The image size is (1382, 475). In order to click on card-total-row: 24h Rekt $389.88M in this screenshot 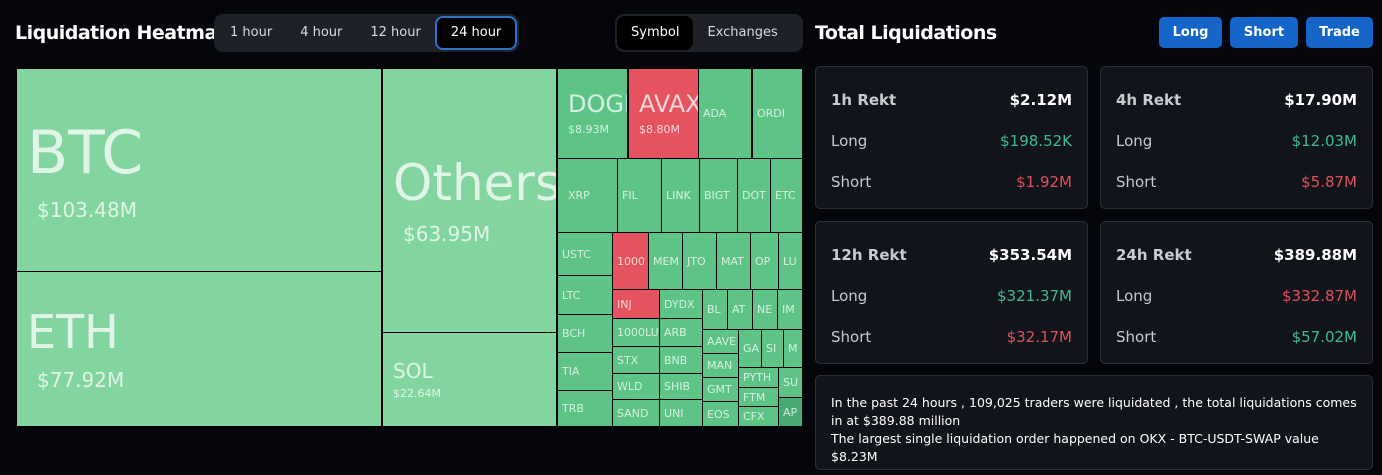, I will do `click(1236, 254)`.